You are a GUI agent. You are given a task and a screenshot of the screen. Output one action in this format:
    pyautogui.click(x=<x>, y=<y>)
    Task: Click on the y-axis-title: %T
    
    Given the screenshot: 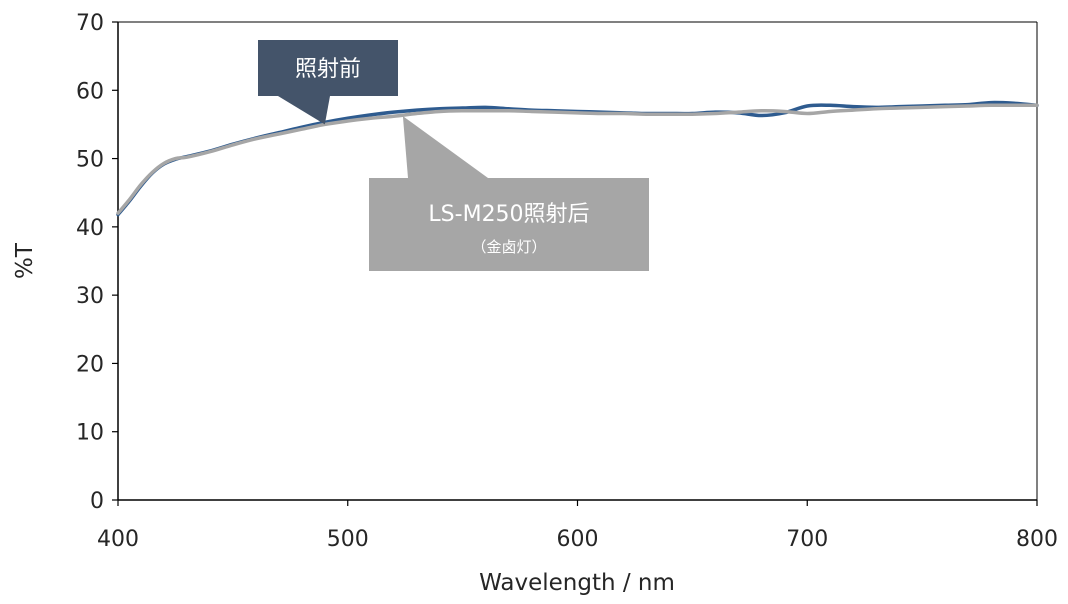 What is the action you would take?
    pyautogui.click(x=25, y=260)
    